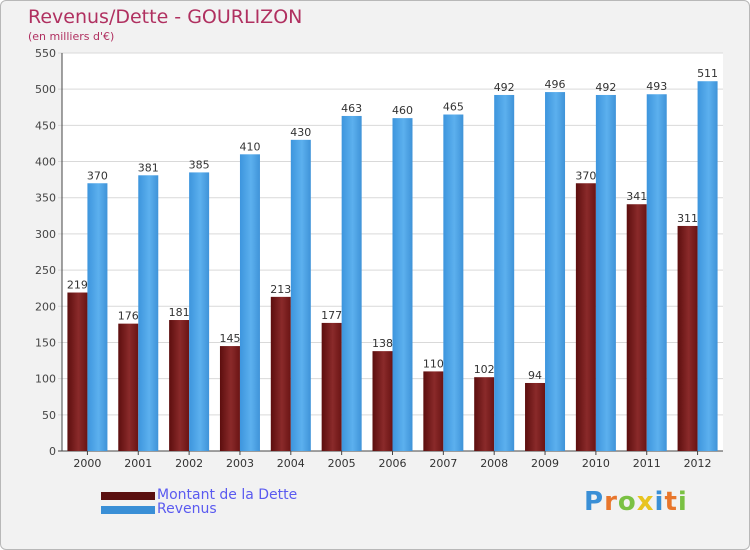  What do you see at coordinates (87, 463) in the screenshot?
I see `x-tick-label-2000: 2000` at bounding box center [87, 463].